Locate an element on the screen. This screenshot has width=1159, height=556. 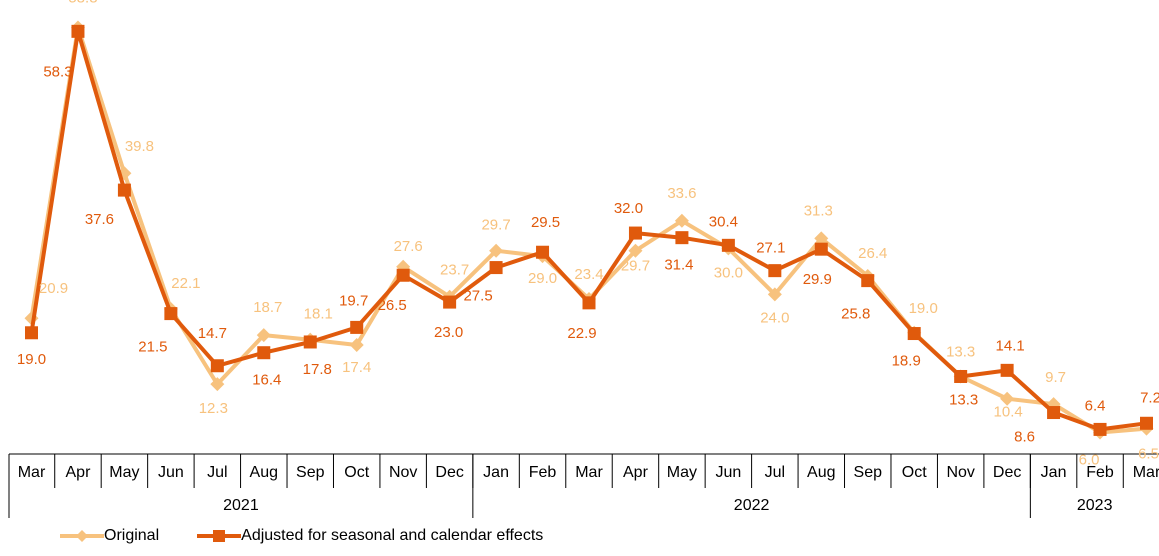
adjusted-data-label: 18.9 is located at coordinates (906, 361).